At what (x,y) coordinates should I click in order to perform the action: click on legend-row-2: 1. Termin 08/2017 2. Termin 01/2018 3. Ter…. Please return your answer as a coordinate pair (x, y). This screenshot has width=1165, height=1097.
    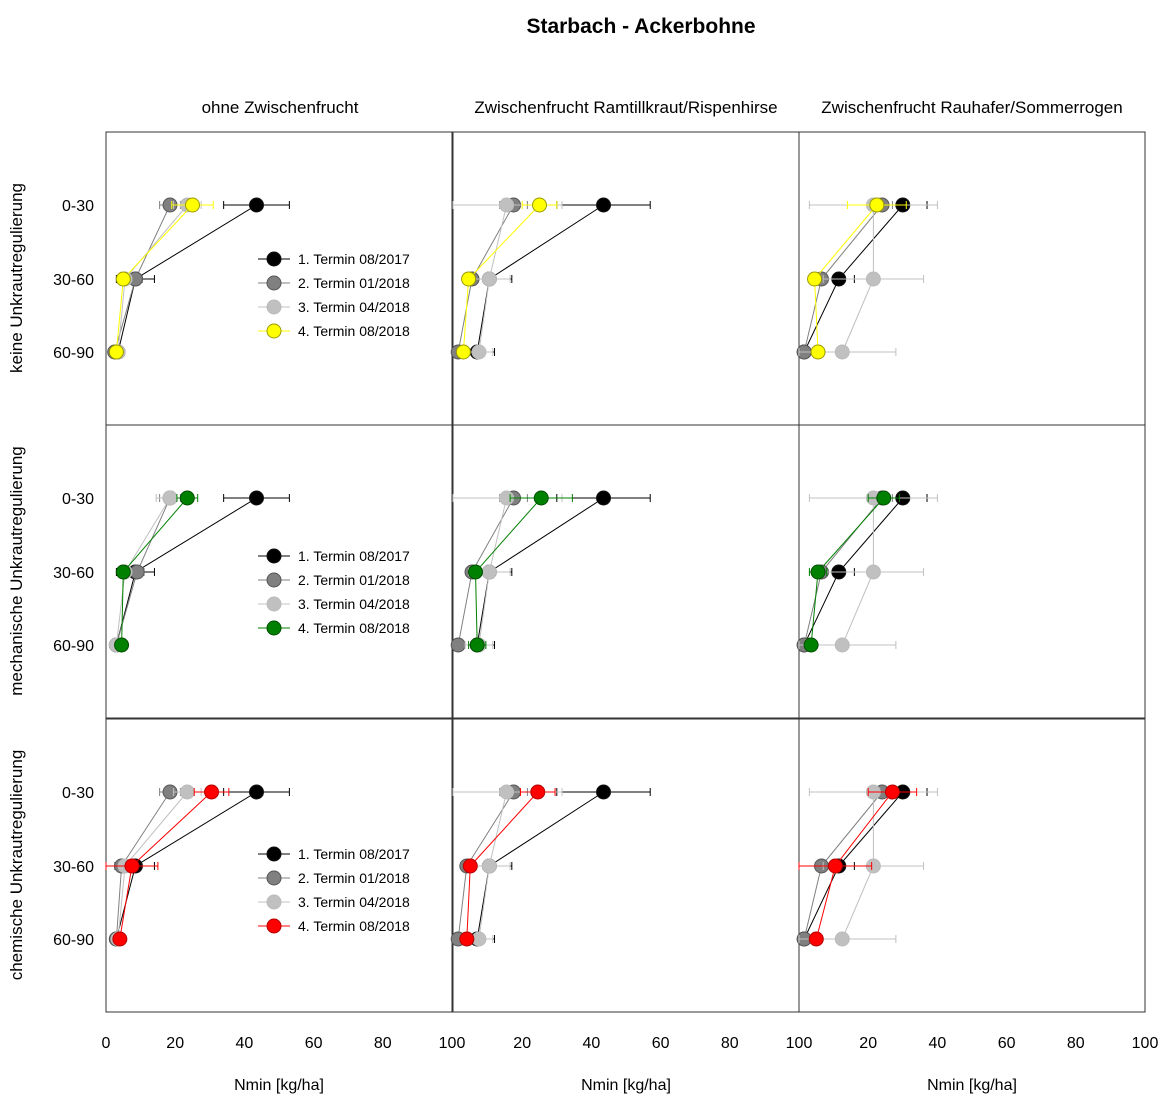
    Looking at the image, I should click on (334, 592).